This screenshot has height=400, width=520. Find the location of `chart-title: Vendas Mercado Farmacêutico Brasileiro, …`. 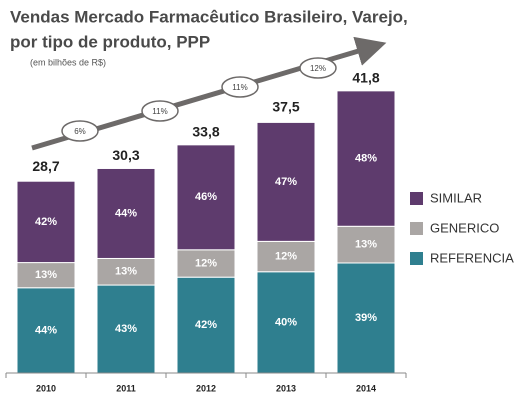

chart-title: Vendas Mercado Farmacêutico Brasileiro, … is located at coordinates (209, 16).